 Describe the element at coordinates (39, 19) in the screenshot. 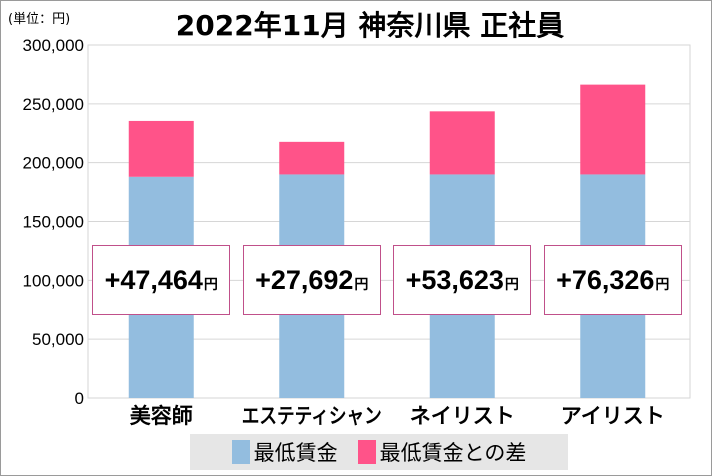

I see `unit-label: (単位：円)` at that location.